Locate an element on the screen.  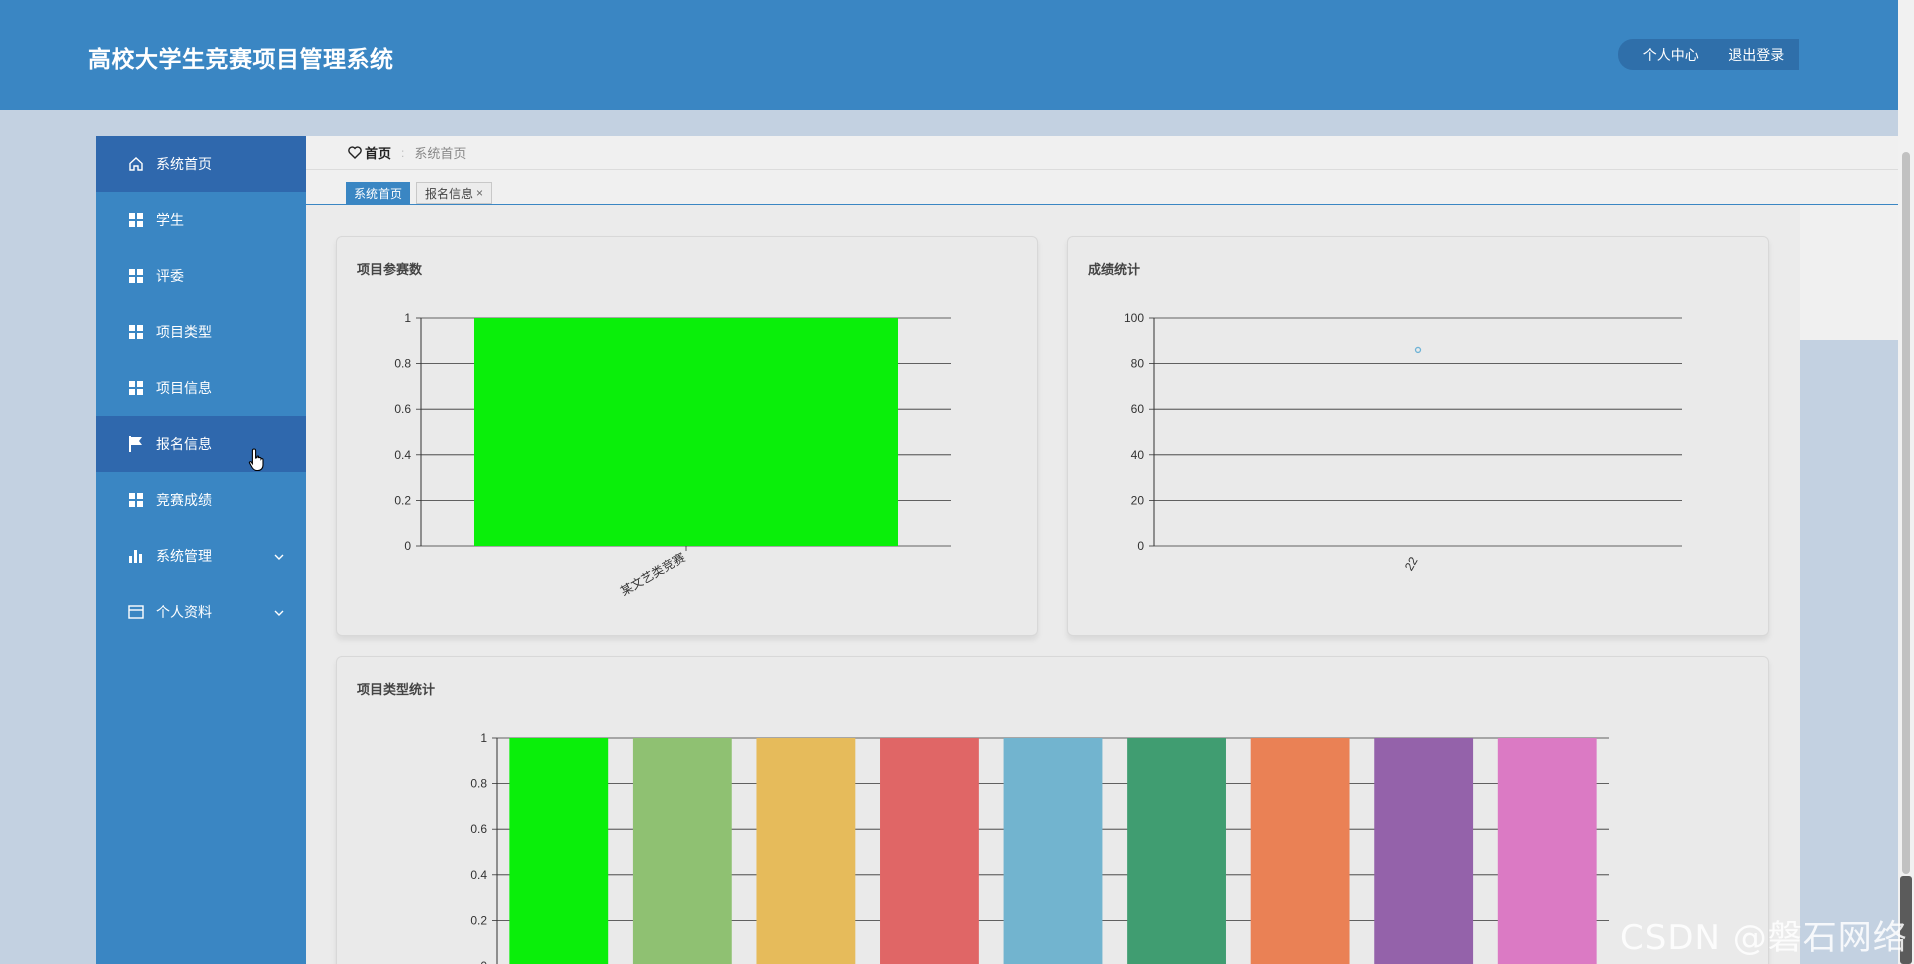
breadcrumb-home: 首页 is located at coordinates (369, 152).